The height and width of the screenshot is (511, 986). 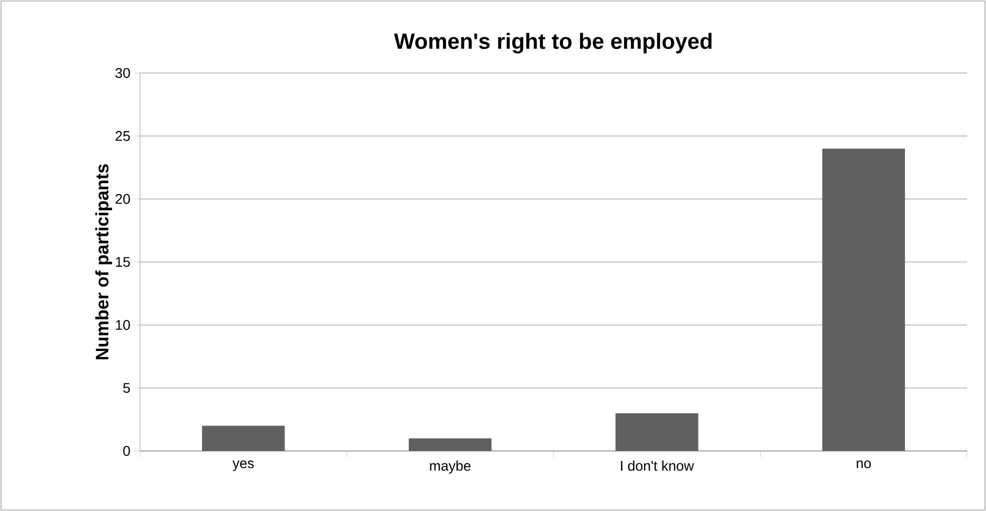 What do you see at coordinates (123, 199) in the screenshot?
I see `y-tick-label: 20` at bounding box center [123, 199].